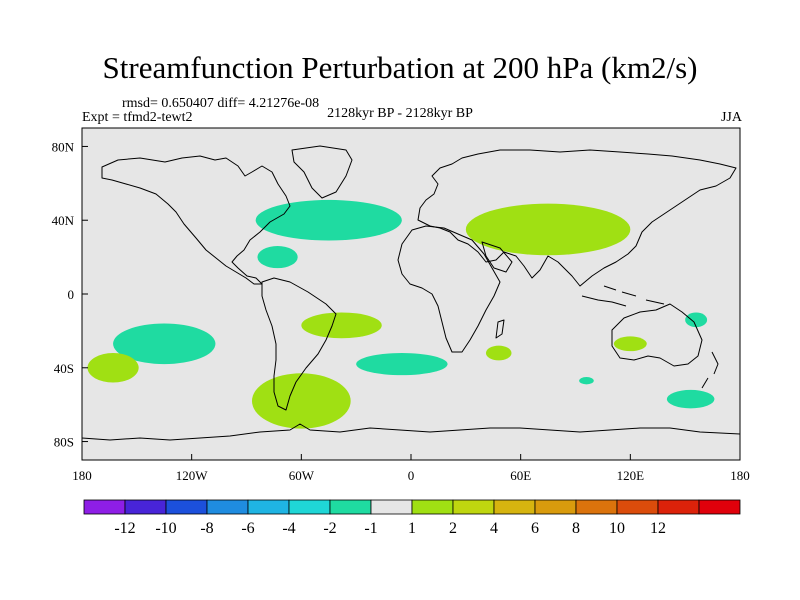  Describe the element at coordinates (288, 528) in the screenshot. I see `colorbar-label: -4` at that location.